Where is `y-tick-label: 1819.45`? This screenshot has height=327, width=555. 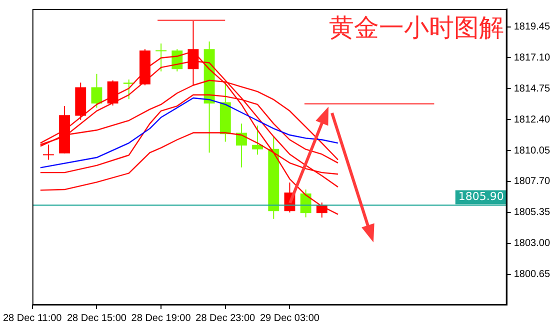 y-tick-label: 1819.45 is located at coordinates (532, 27).